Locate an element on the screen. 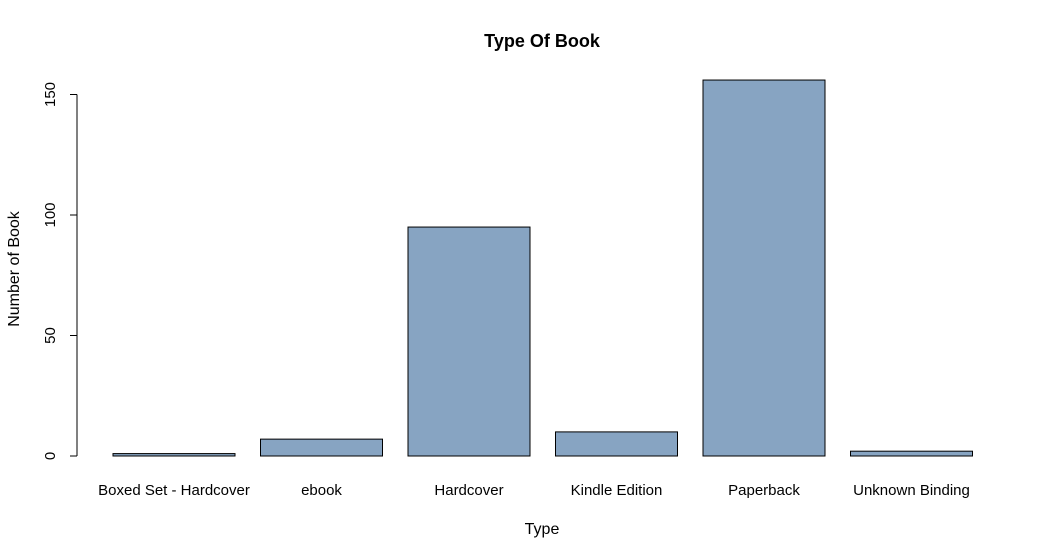 The width and height of the screenshot is (1047, 558). chart-title: Type Of Book is located at coordinates (542, 41).